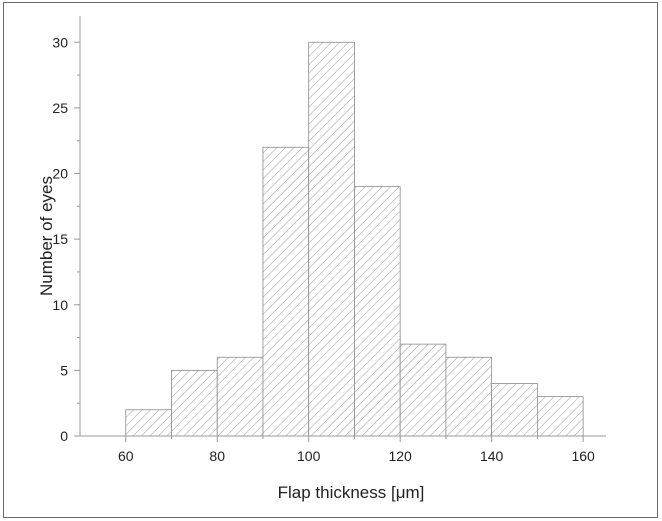 This screenshot has height=521, width=662. I want to click on y-axis-title: Number of eyes, so click(46, 236).